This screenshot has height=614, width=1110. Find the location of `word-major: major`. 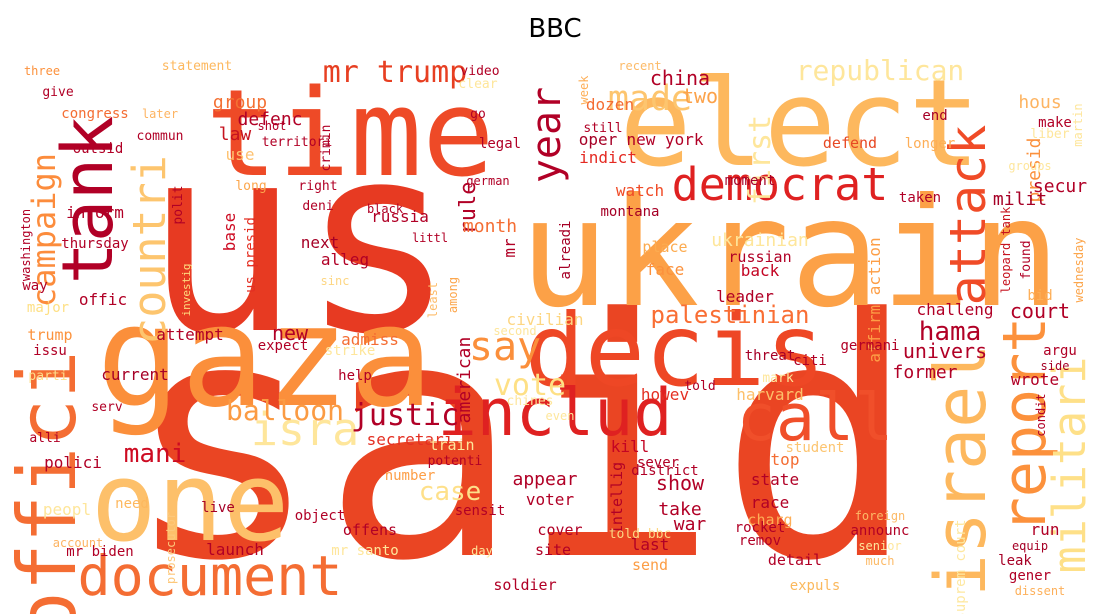

word-major: major is located at coordinates (48, 308).